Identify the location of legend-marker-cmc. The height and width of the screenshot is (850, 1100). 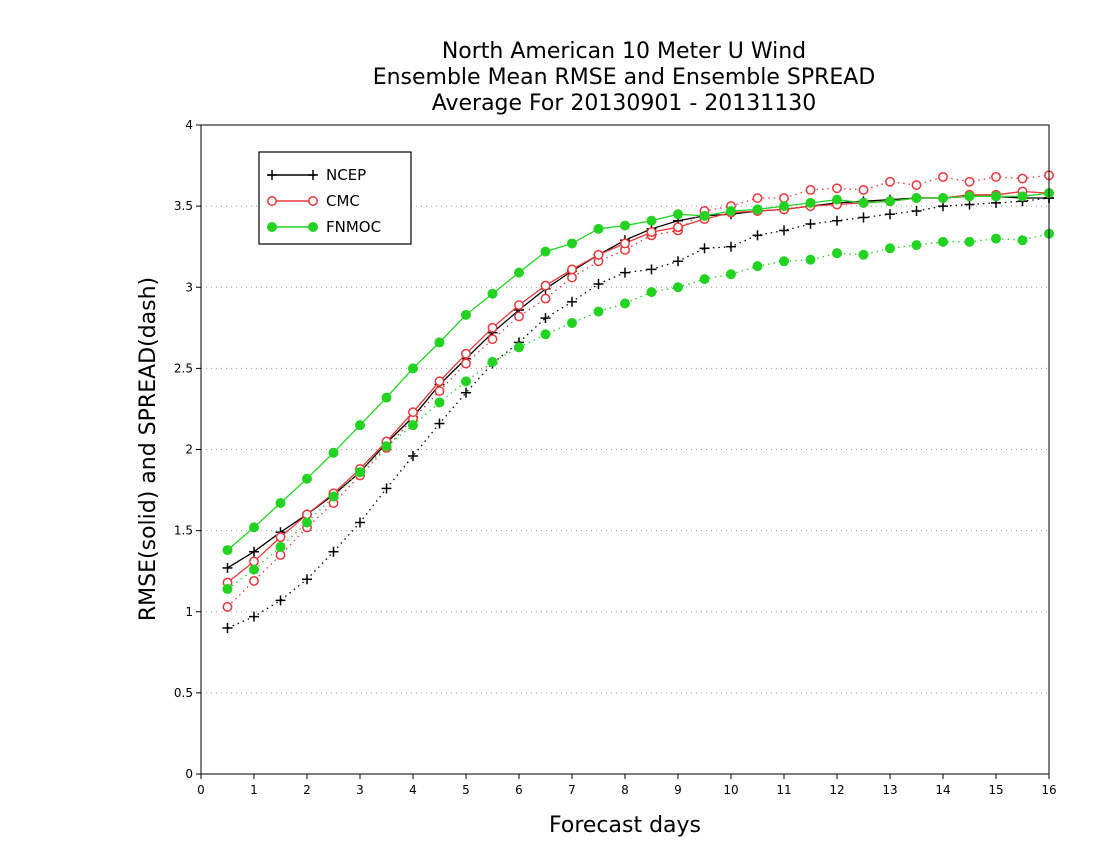
(313, 201).